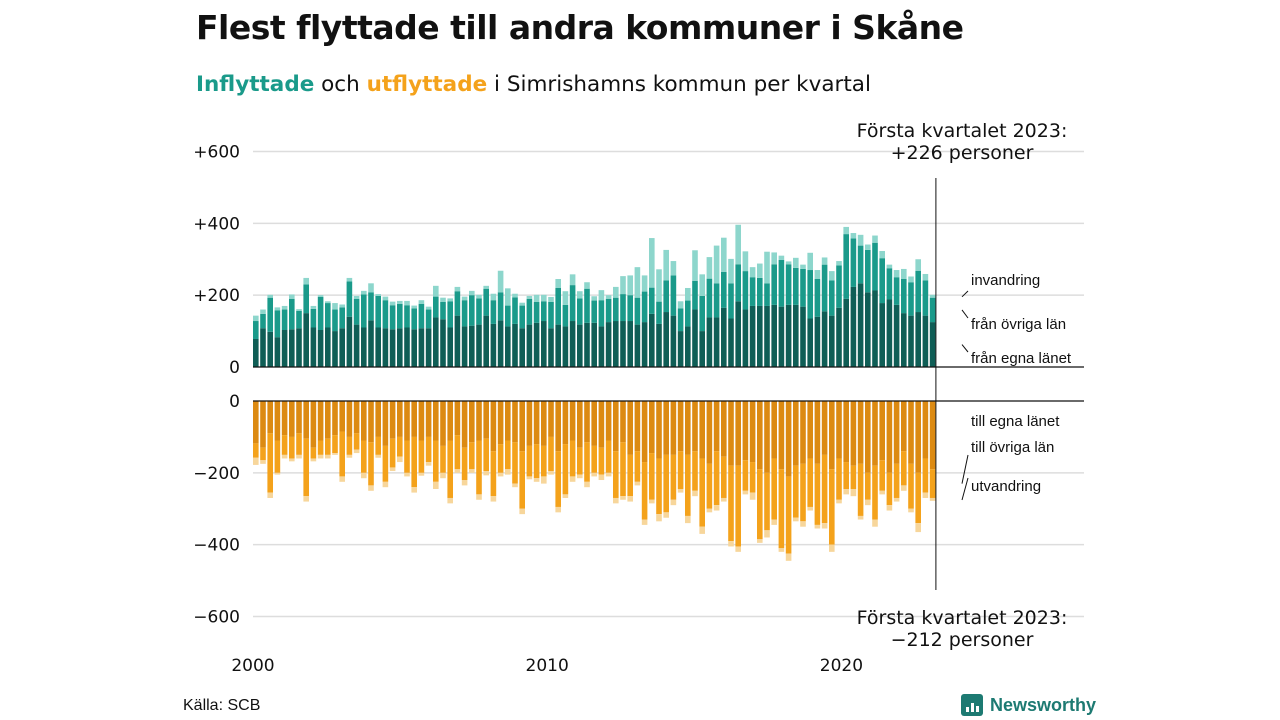 This screenshot has height=720, width=1280. Describe the element at coordinates (1018, 324) in the screenshot. I see `series-label-ovriga-lan: från övriga län` at that location.